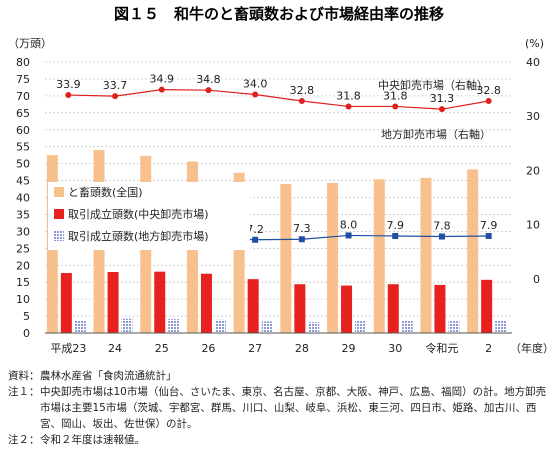 Image resolution: width=558 pixels, height=454 pixels. Describe the element at coordinates (532, 348) in the screenshot. I see `x-axis-unit: （年度）` at that location.